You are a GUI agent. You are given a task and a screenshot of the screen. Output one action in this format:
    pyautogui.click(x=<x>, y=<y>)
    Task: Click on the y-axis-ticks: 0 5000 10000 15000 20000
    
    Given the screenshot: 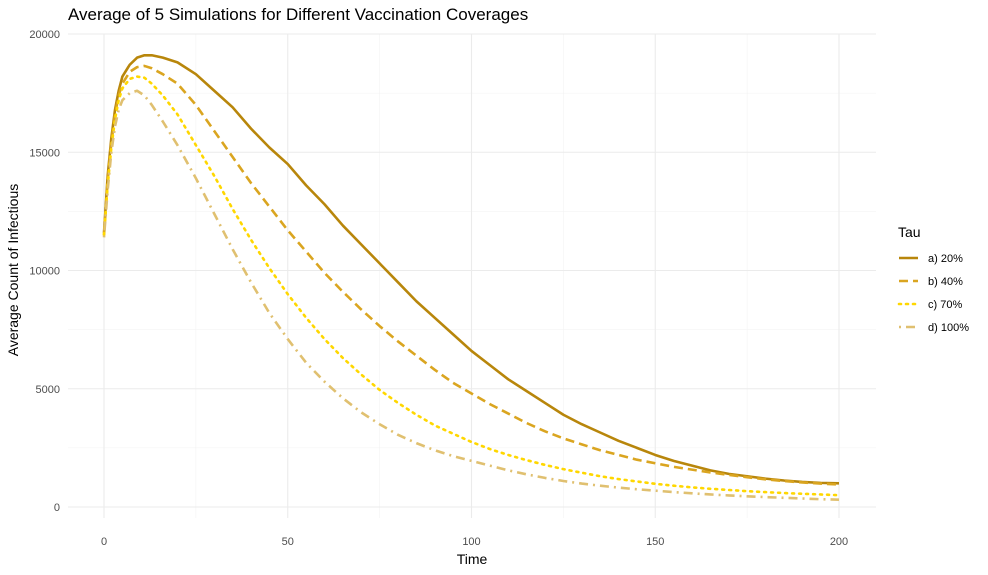 What is the action you would take?
    pyautogui.click(x=44, y=271)
    